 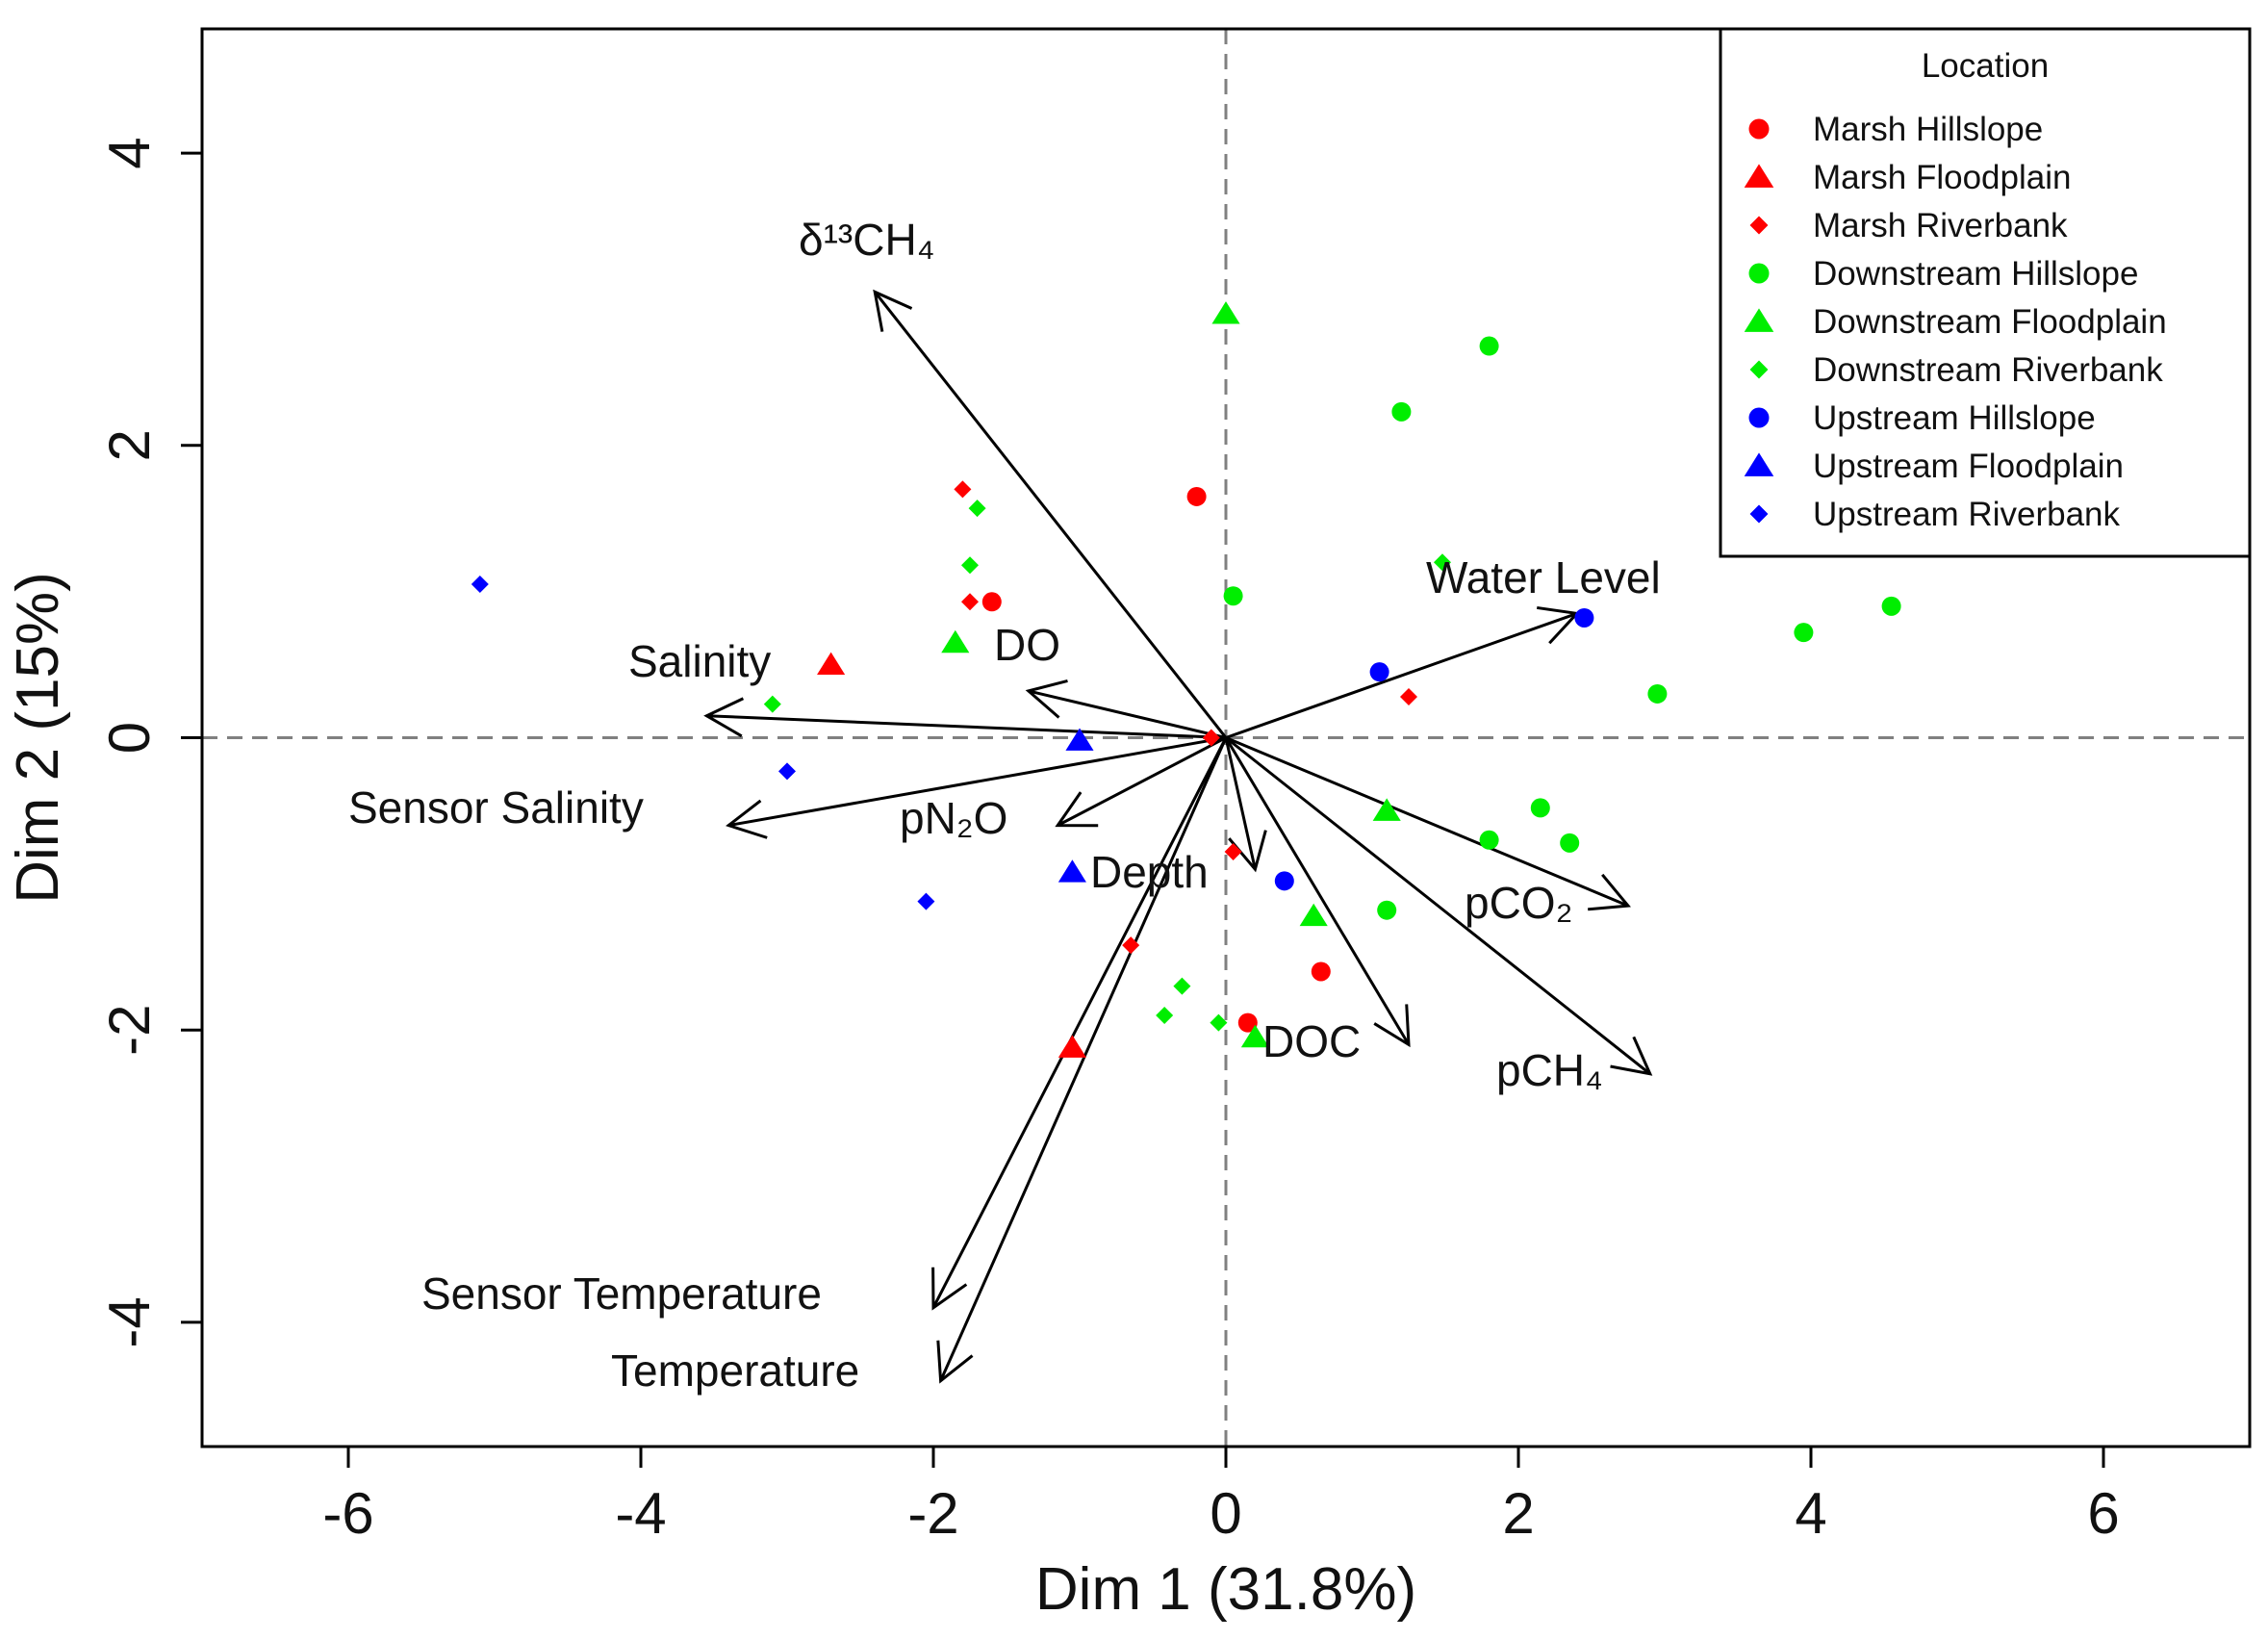 I want to click on x-axis-title: Dim 1 (31.8%), so click(x=1225, y=1589).